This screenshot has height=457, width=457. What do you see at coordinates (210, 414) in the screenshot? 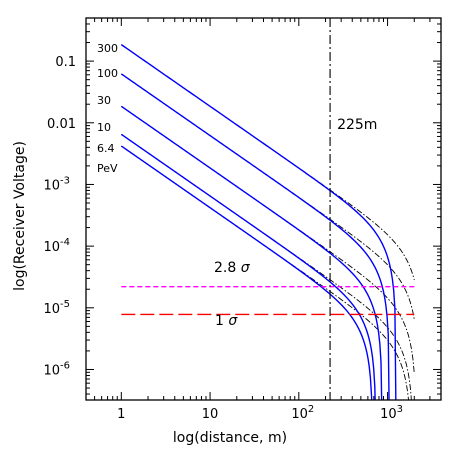
I see `x-tick-label-2: 10` at bounding box center [210, 414].